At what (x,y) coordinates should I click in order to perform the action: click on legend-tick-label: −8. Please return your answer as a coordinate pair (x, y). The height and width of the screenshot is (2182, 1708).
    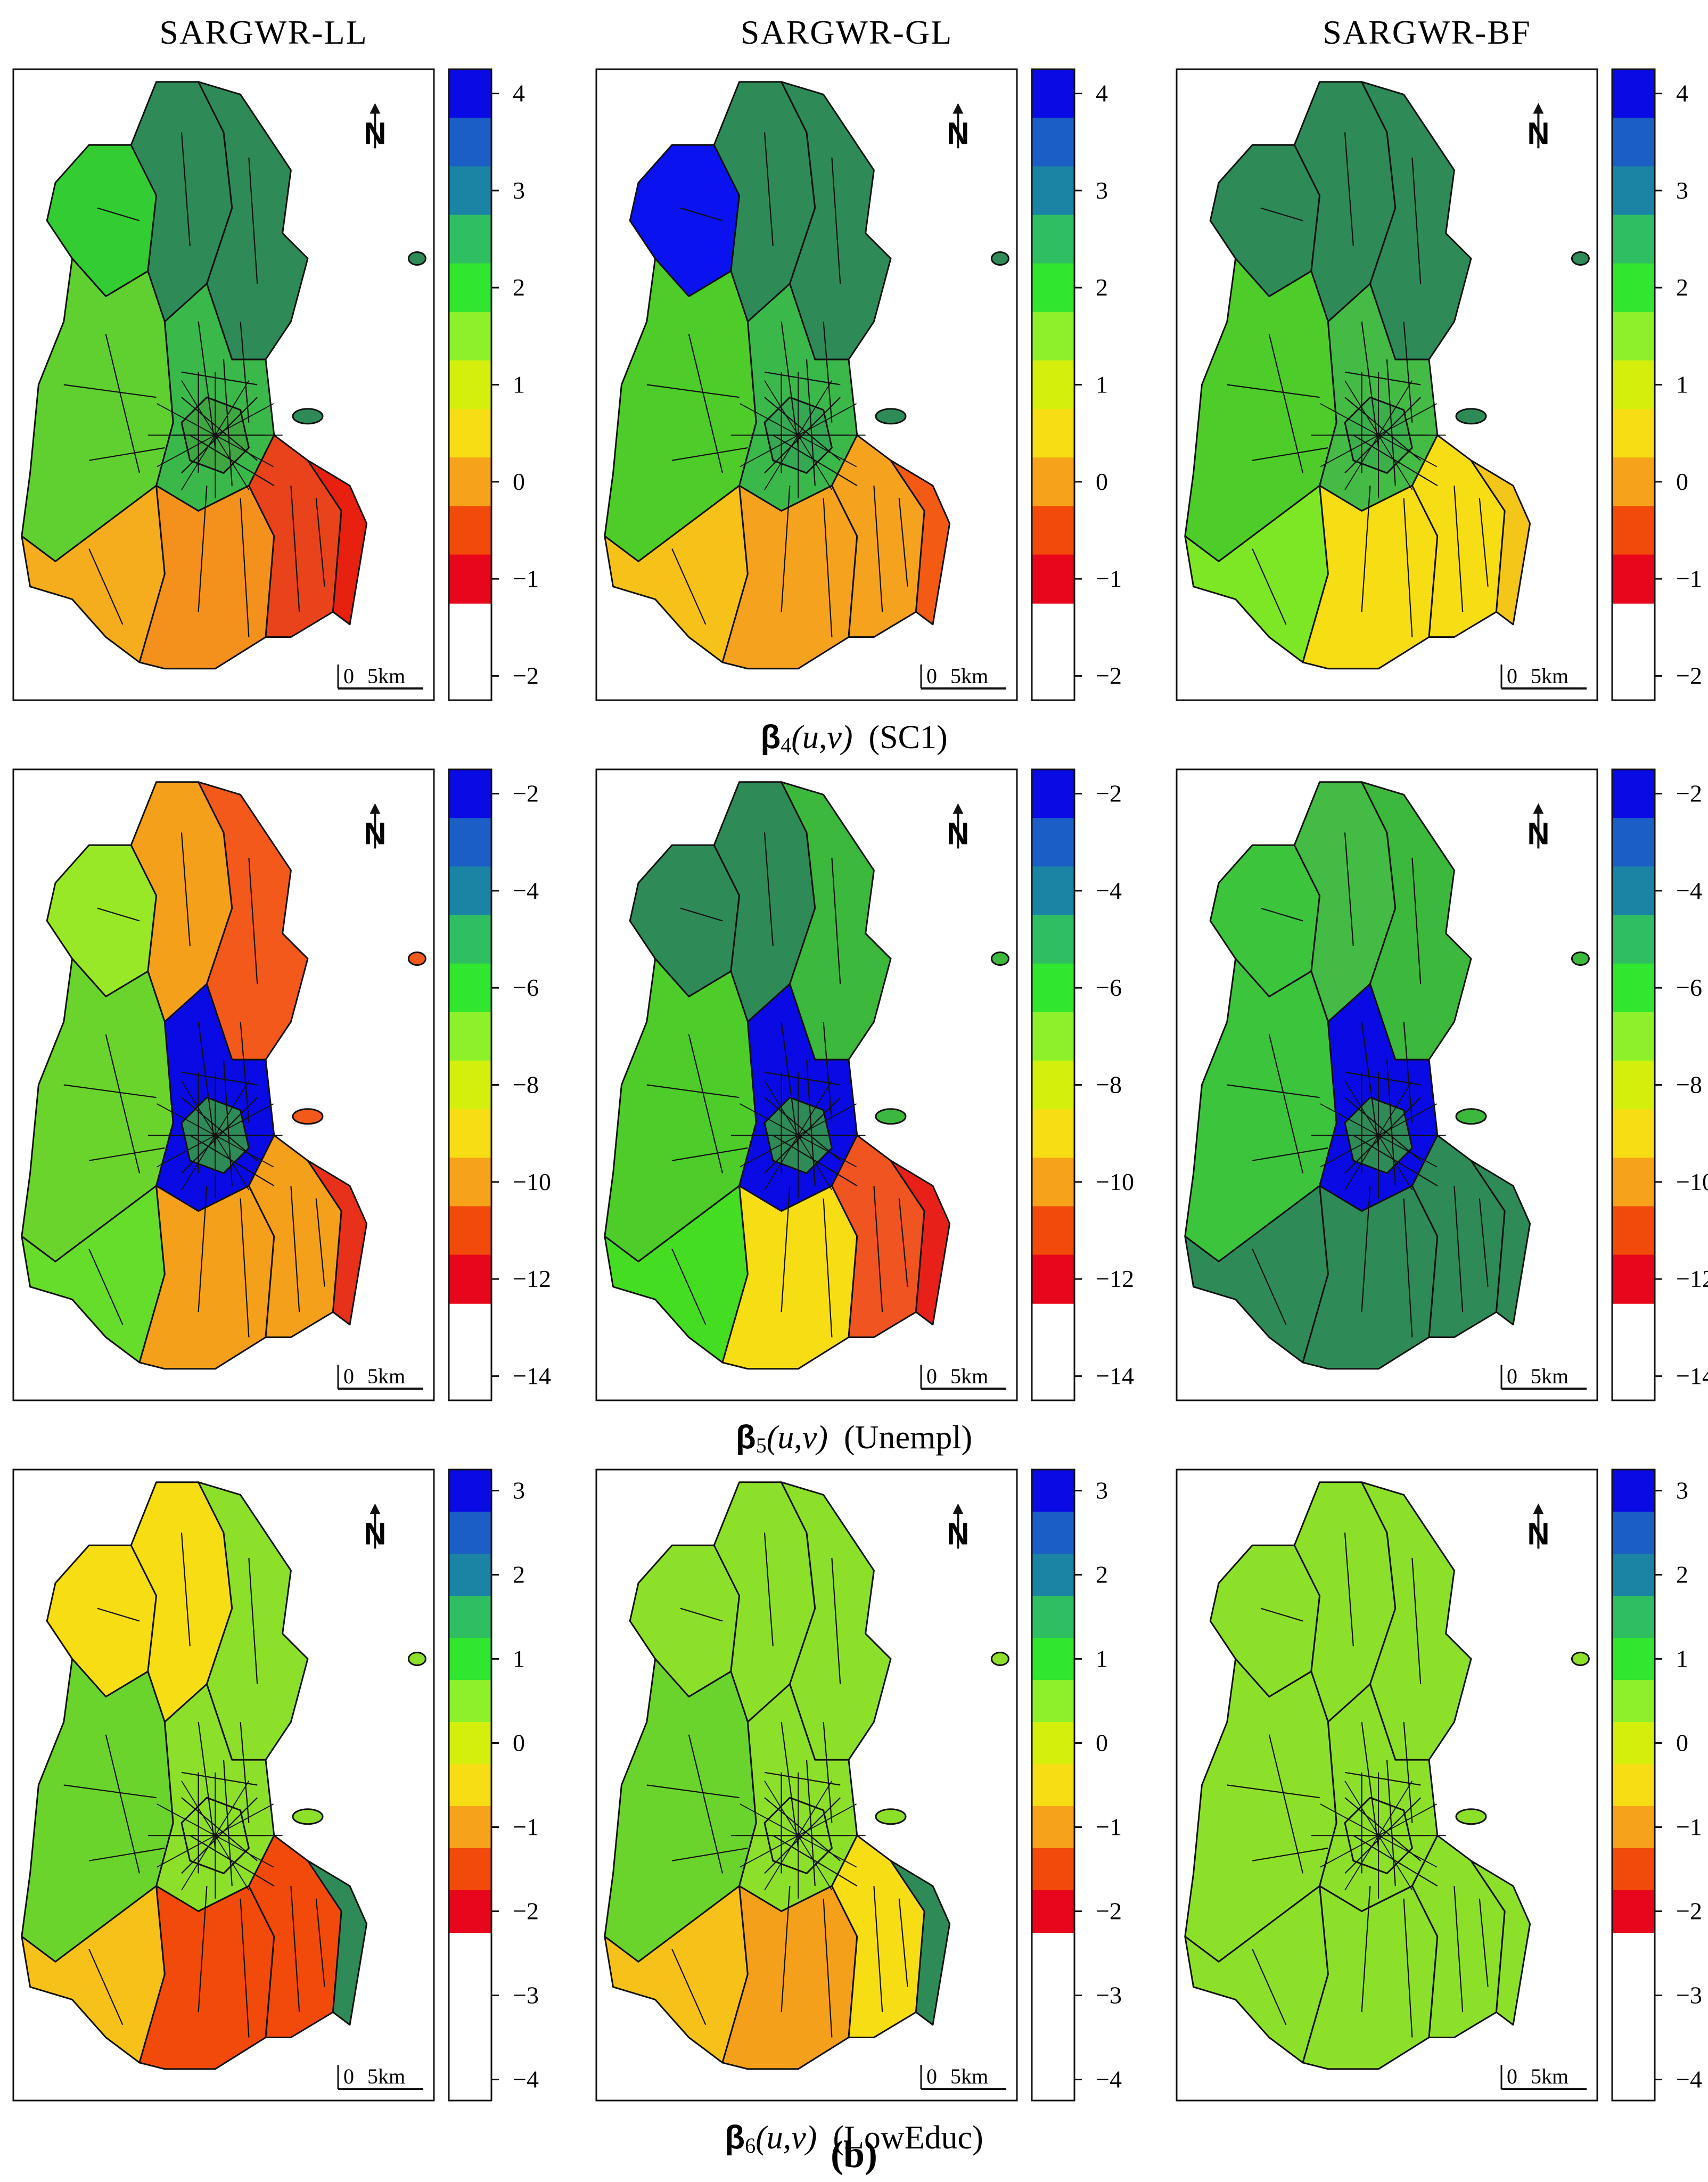
    Looking at the image, I should click on (1689, 1085).